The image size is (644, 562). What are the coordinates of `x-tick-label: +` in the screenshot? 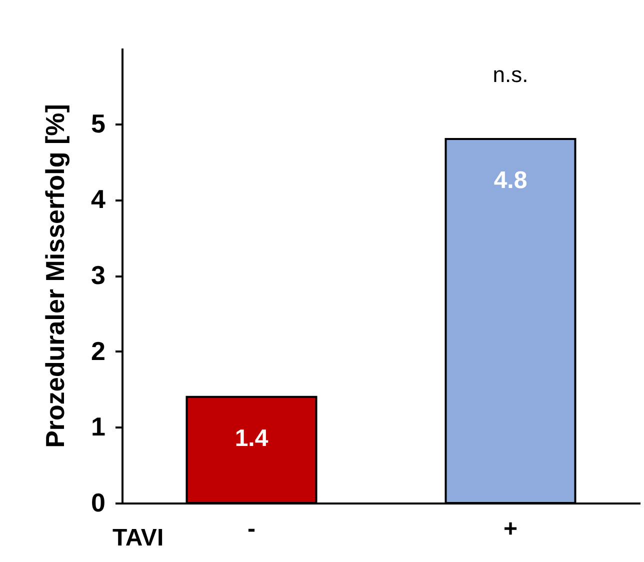 It's located at (510, 529).